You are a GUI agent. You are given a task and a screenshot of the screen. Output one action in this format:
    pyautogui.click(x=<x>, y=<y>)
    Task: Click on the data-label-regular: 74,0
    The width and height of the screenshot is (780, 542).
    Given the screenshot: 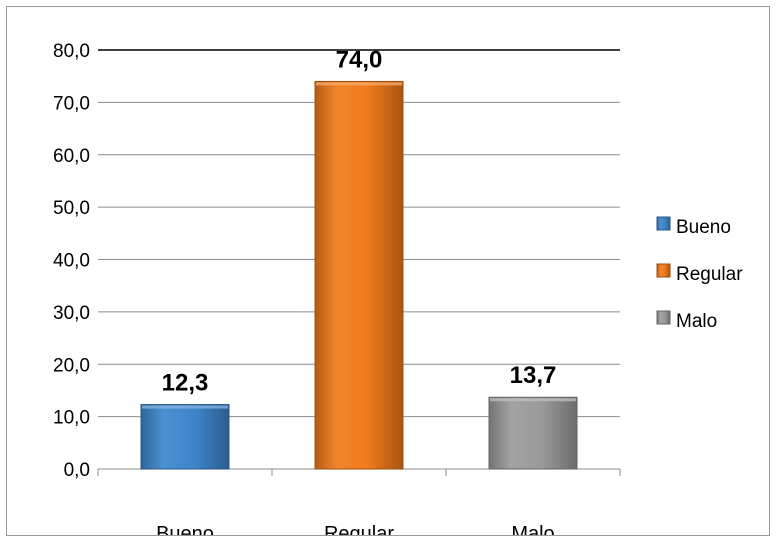 What is the action you would take?
    pyautogui.click(x=359, y=59)
    